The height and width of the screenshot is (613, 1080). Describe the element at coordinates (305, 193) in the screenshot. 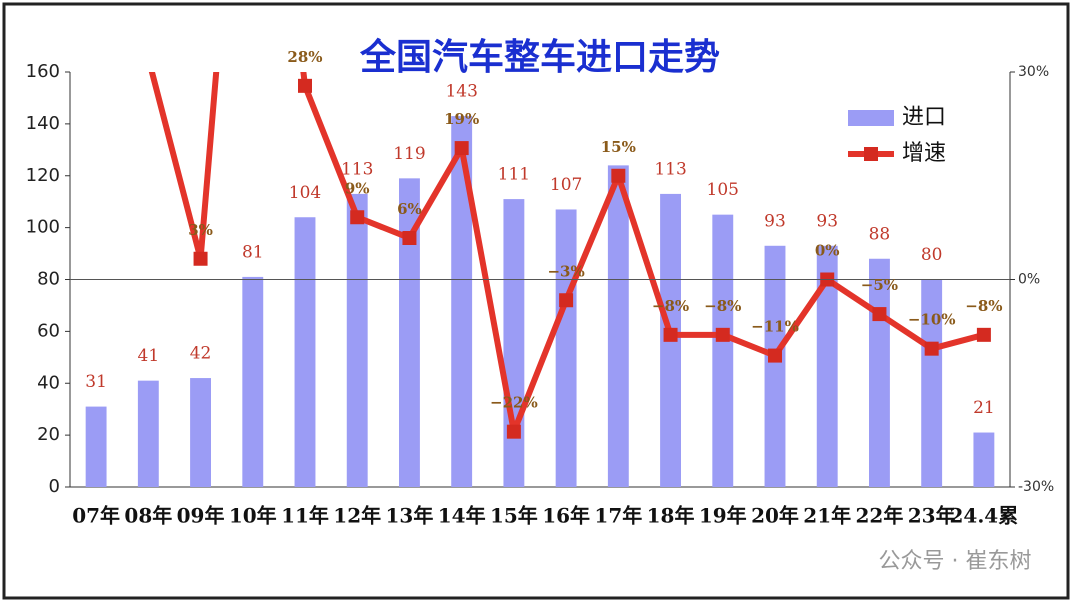

I see `bar-value-label: 104` at that location.